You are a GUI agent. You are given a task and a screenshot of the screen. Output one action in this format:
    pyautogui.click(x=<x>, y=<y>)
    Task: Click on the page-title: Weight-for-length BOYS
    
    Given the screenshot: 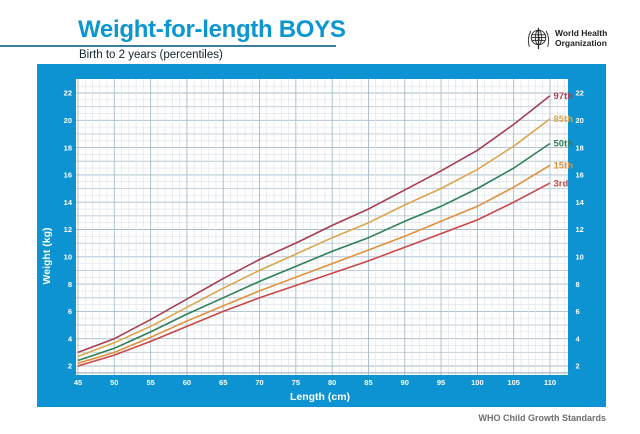 What is the action you would take?
    pyautogui.click(x=212, y=29)
    